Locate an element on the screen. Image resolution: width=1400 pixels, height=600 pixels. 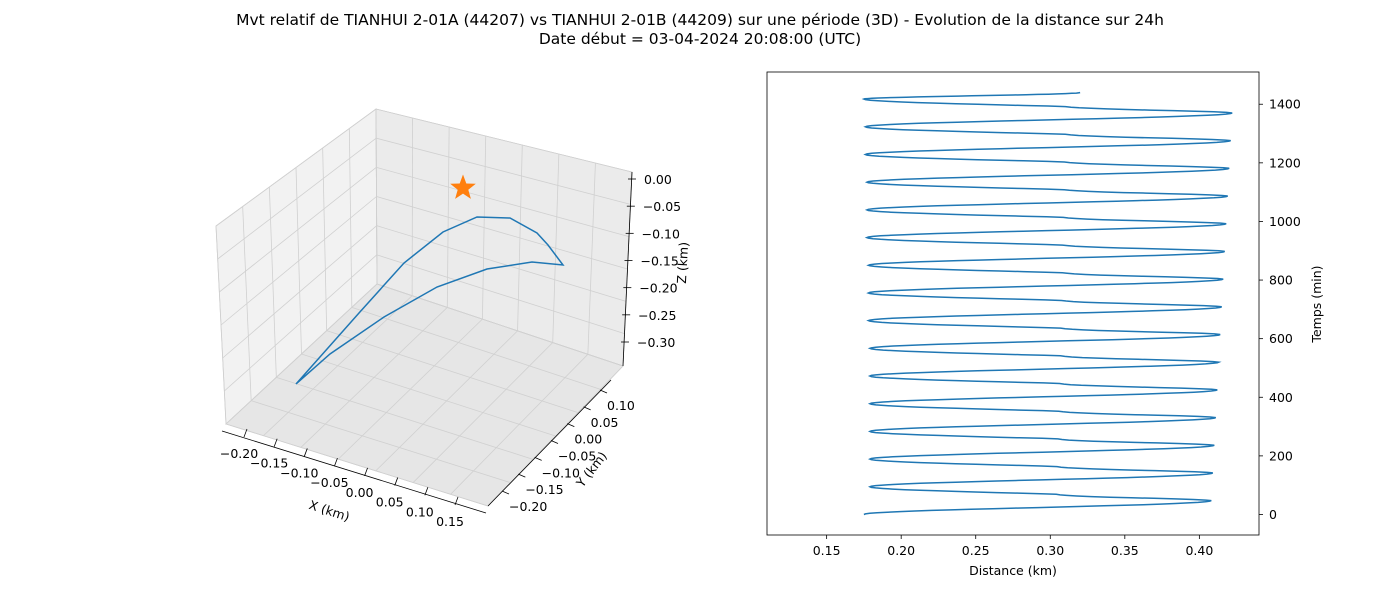
z-axis-line is located at coordinates (627, 269).